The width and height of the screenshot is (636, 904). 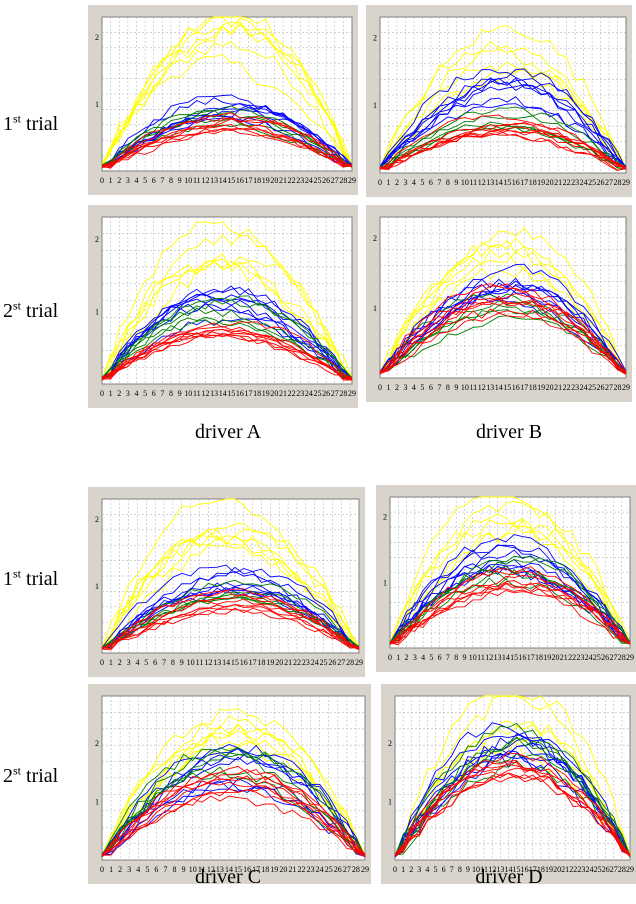 What do you see at coordinates (205, 180) in the screenshot?
I see `x-tick-label: 12` at bounding box center [205, 180].